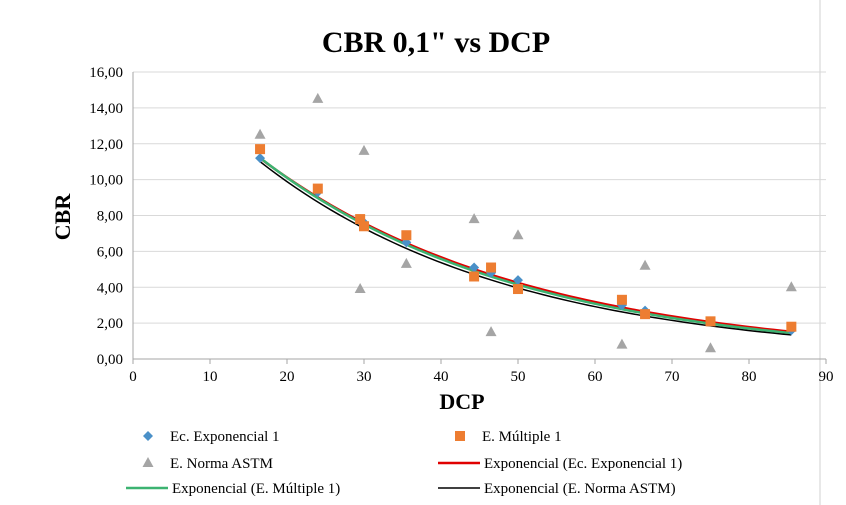  Describe the element at coordinates (110, 252) in the screenshot. I see `y-tick-label: 6,00` at that location.